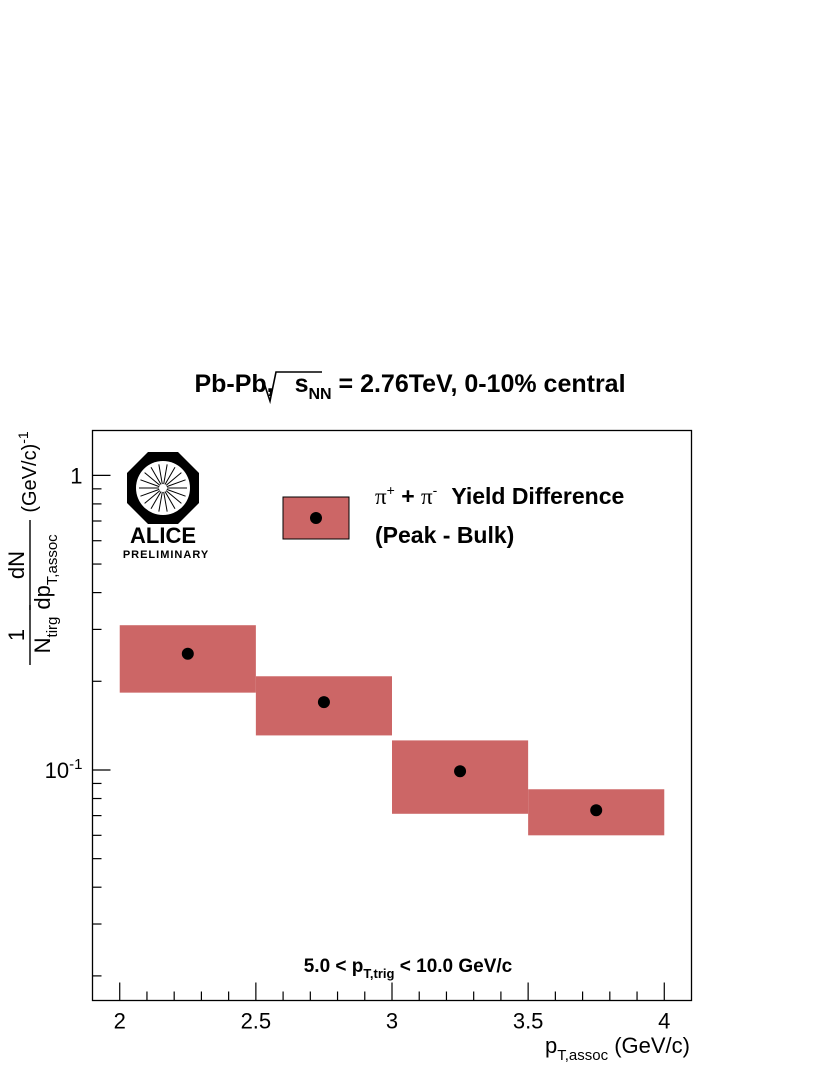 The image size is (830, 1075). I want to click on legend-marker, so click(316, 518).